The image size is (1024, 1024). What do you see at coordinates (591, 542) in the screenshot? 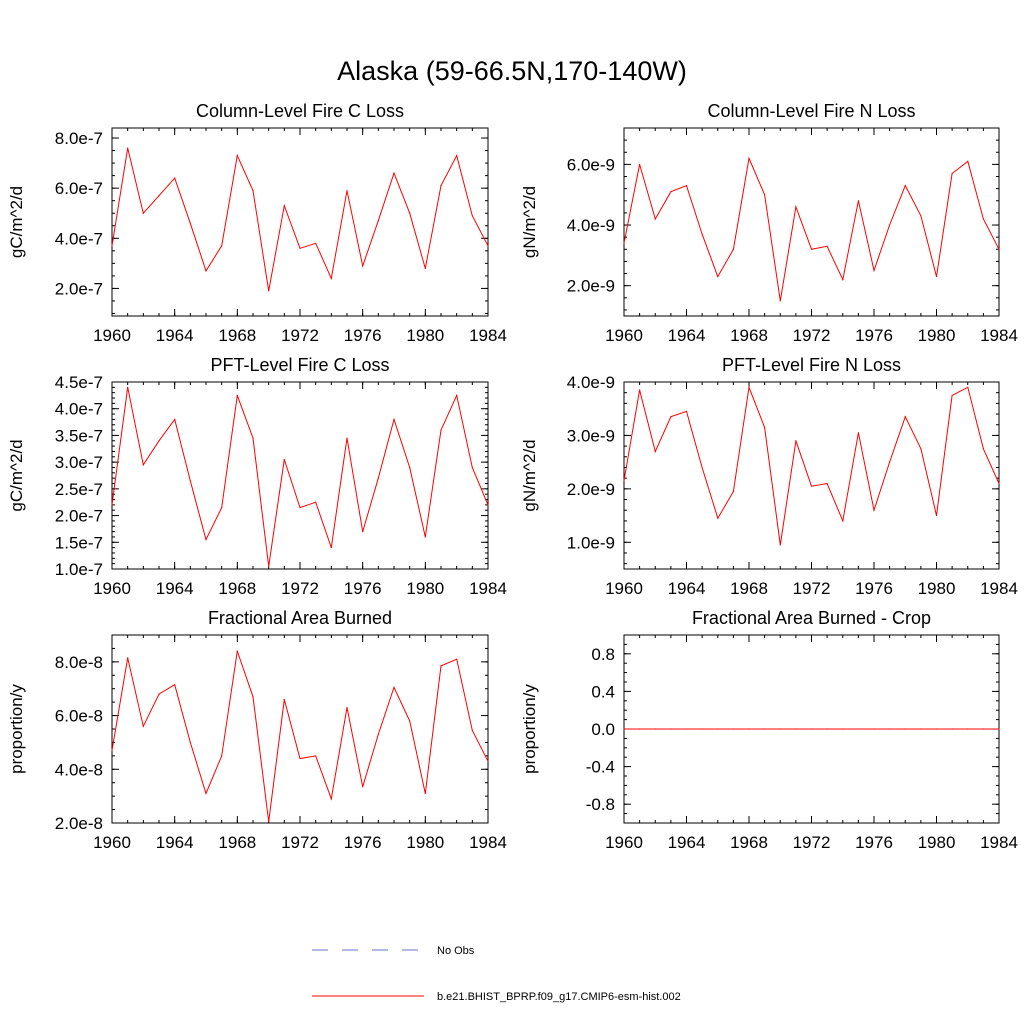
I see `y-tick-label: 1.0e-9` at bounding box center [591, 542].